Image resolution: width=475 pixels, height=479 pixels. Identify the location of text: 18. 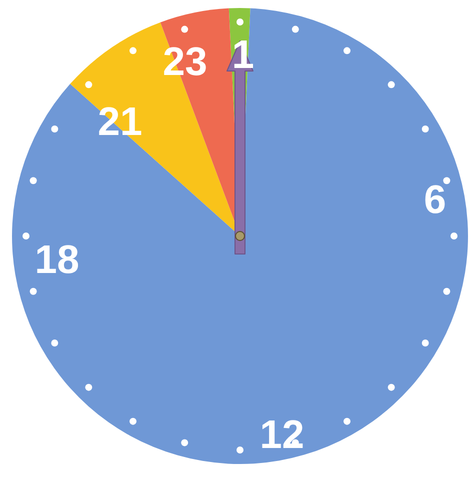
(57, 260).